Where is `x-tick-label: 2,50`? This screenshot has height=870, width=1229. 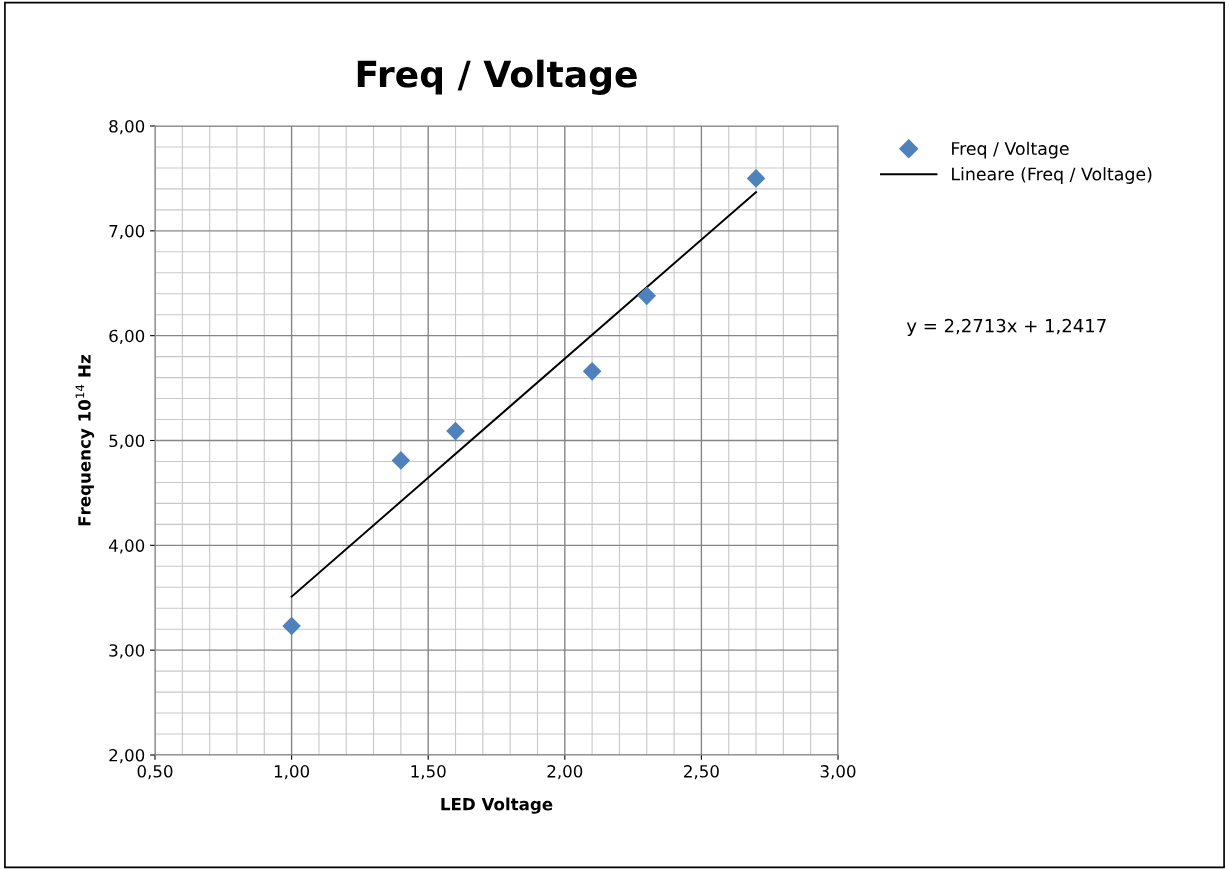
x-tick-label: 2,50 is located at coordinates (701, 772).